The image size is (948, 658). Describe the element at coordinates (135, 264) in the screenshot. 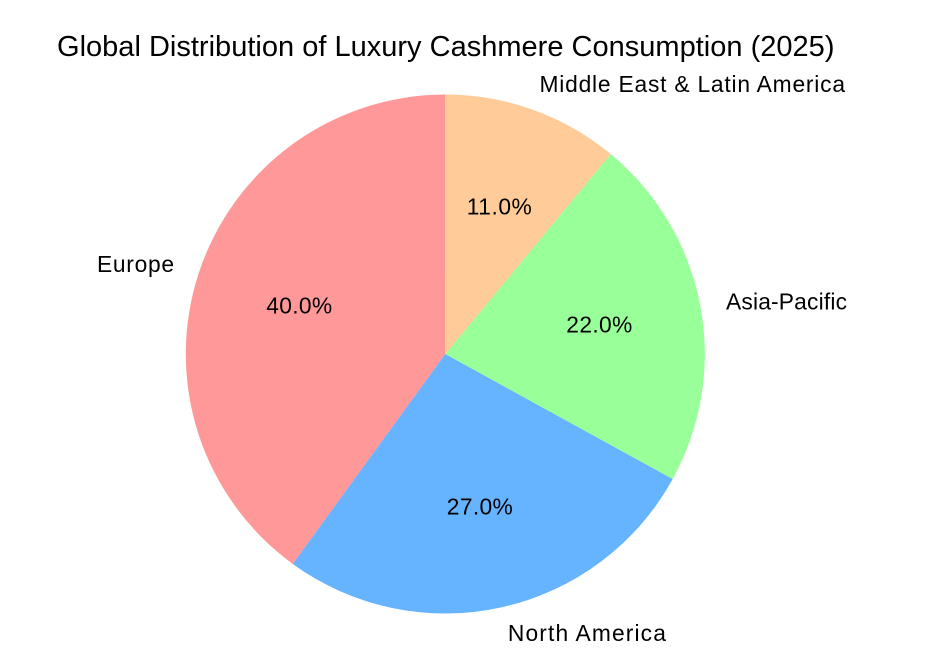

I see `svg-text: Europe` at that location.